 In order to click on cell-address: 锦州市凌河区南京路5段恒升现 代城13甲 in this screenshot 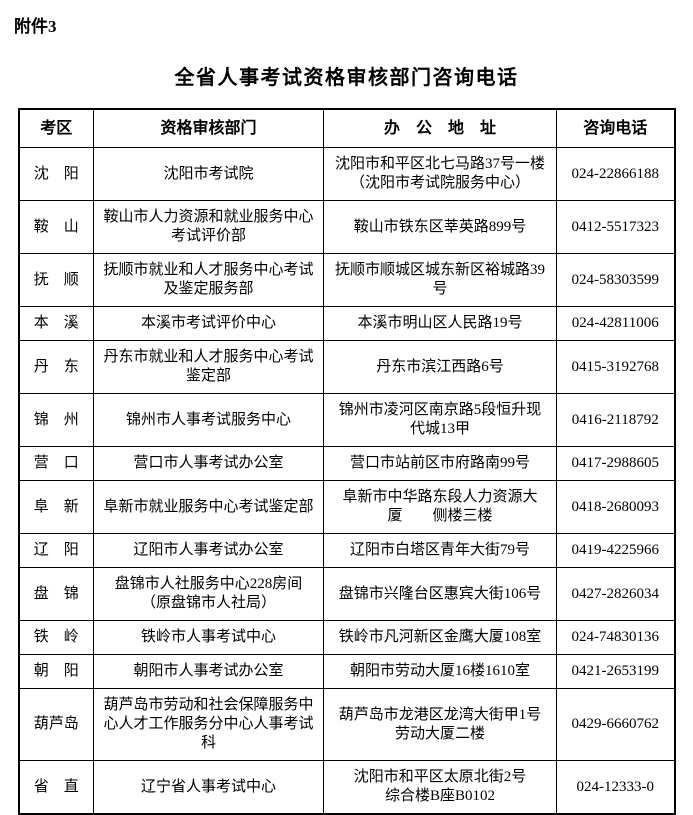, I will do `click(440, 420)`.